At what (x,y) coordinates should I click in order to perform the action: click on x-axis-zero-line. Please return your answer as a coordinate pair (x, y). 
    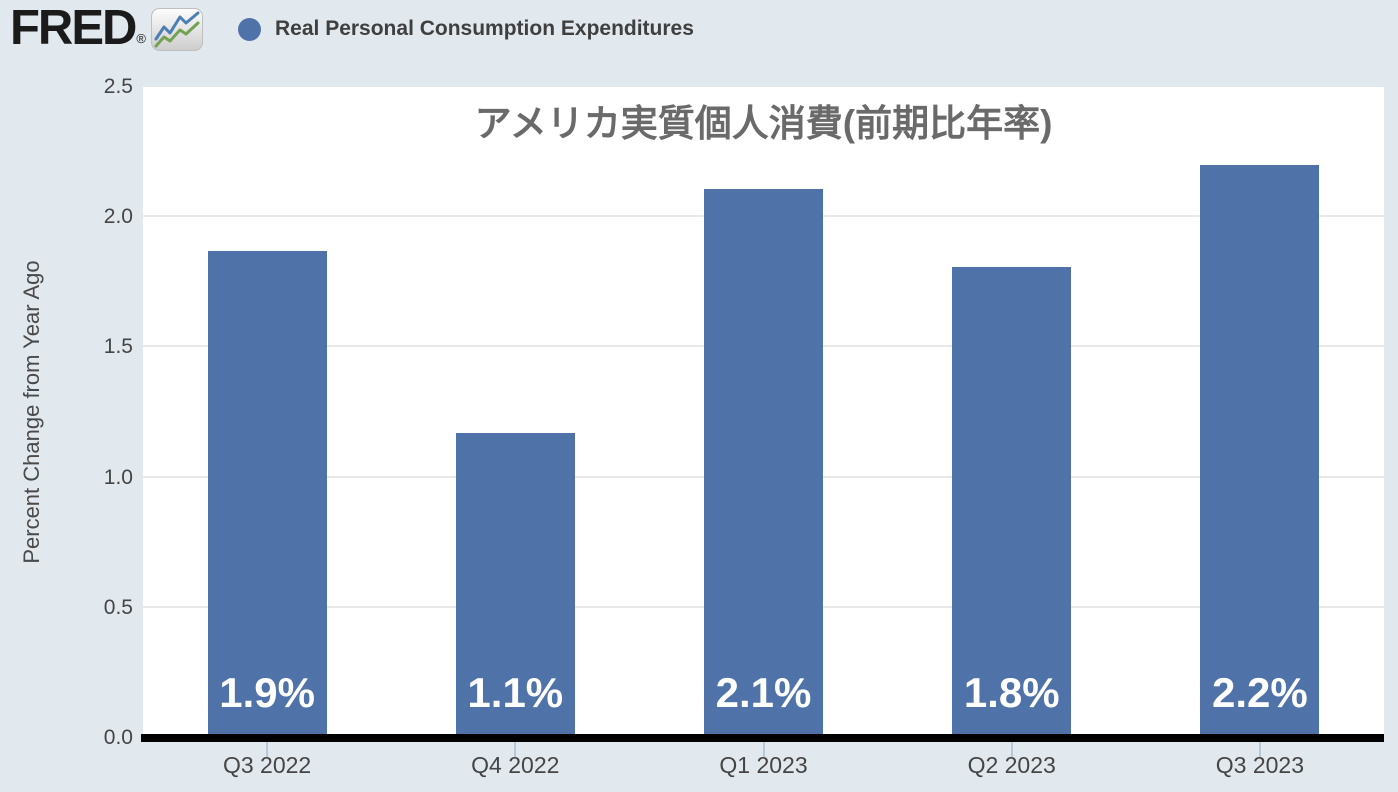
    Looking at the image, I should click on (762, 738).